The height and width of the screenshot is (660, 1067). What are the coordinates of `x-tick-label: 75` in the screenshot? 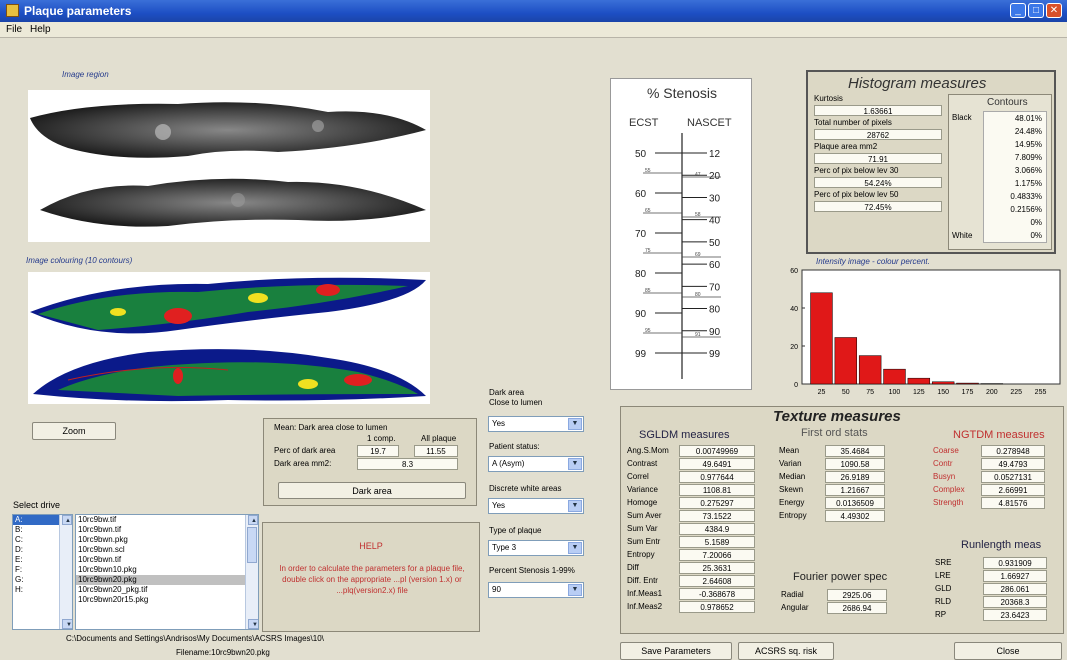 It's located at (870, 392).